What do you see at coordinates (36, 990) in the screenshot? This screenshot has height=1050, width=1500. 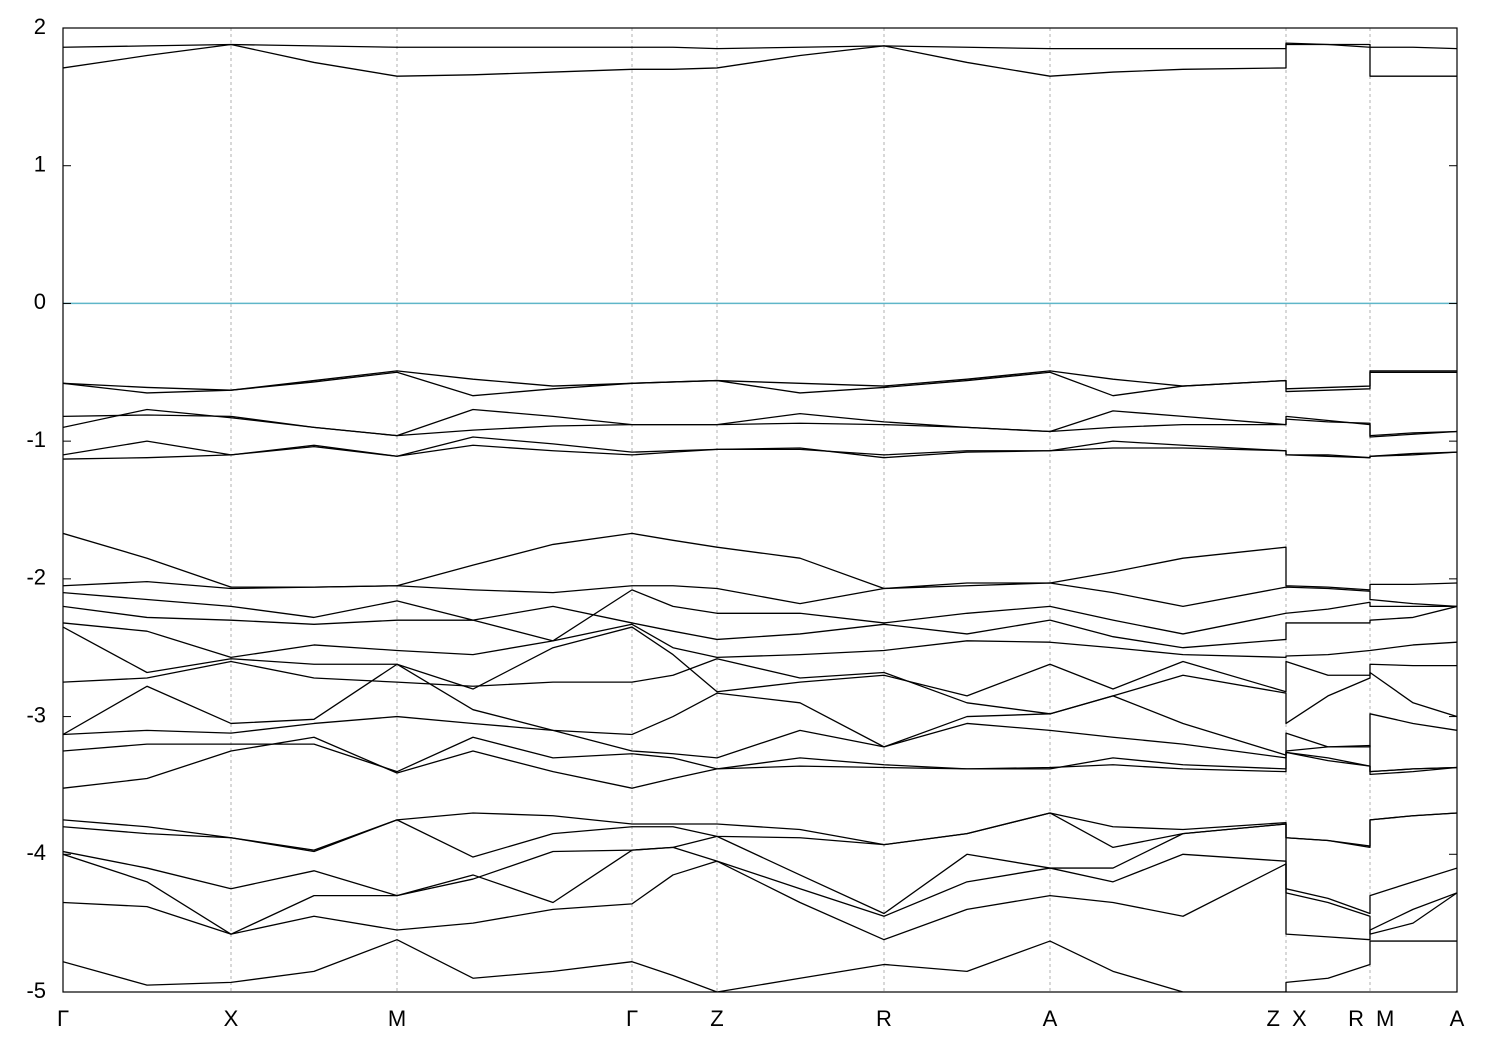 I see `y-tick-label: -5` at bounding box center [36, 990].